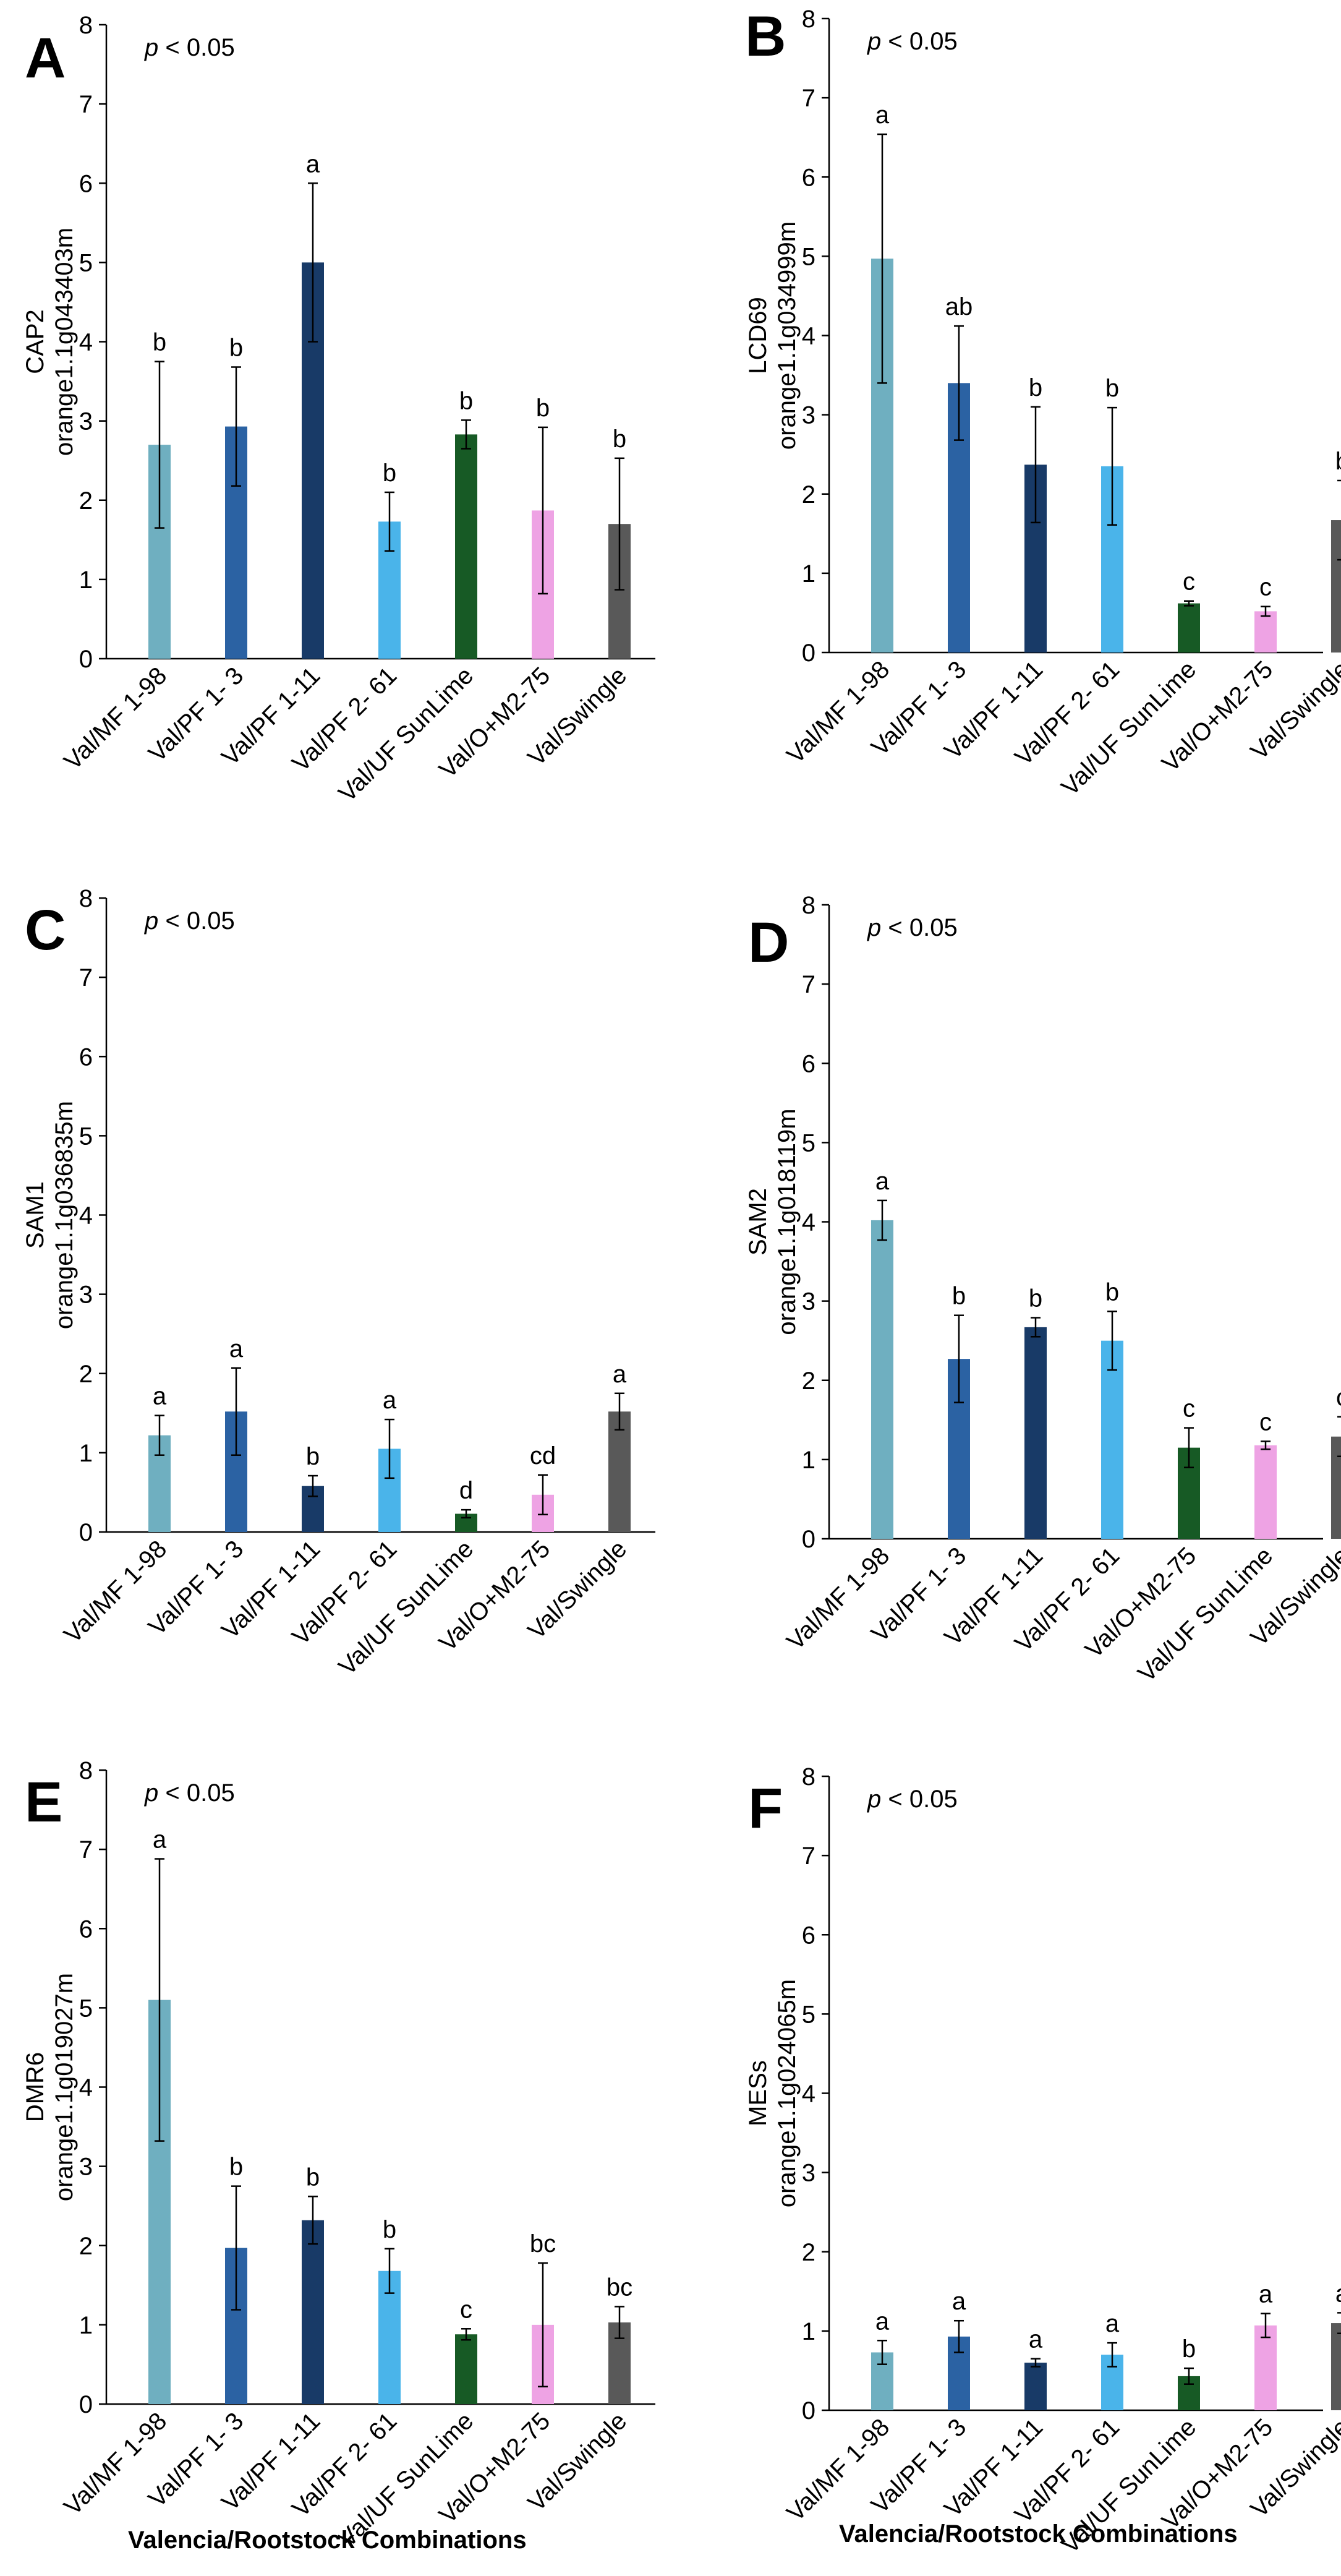  I want to click on y-tick-label-b-8: 8, so click(808, 19).